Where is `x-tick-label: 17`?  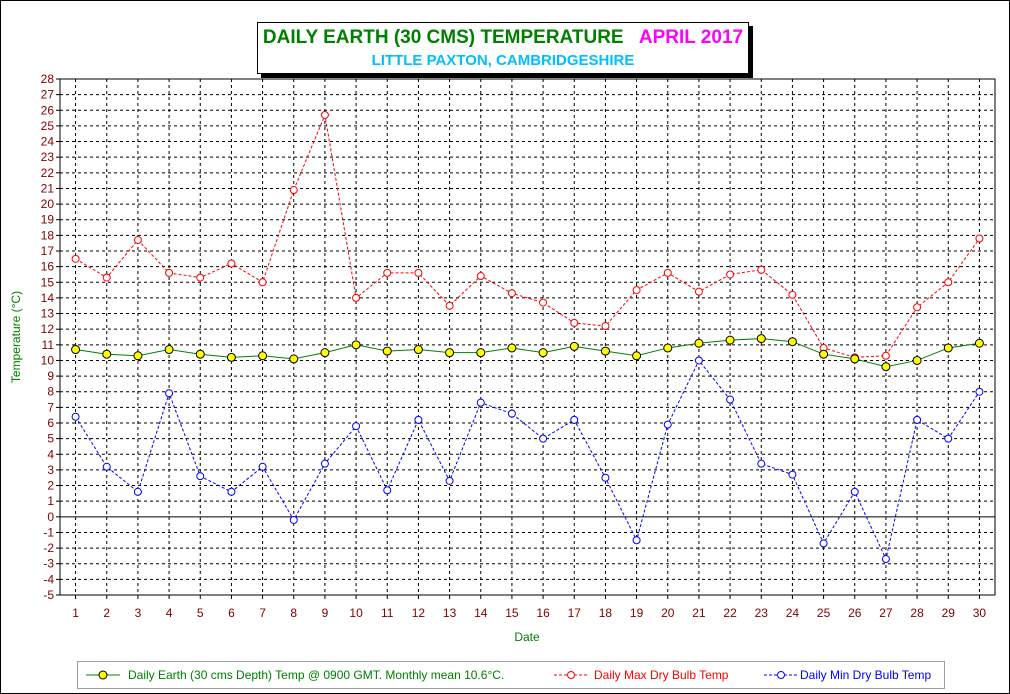 x-tick-label: 17 is located at coordinates (575, 613).